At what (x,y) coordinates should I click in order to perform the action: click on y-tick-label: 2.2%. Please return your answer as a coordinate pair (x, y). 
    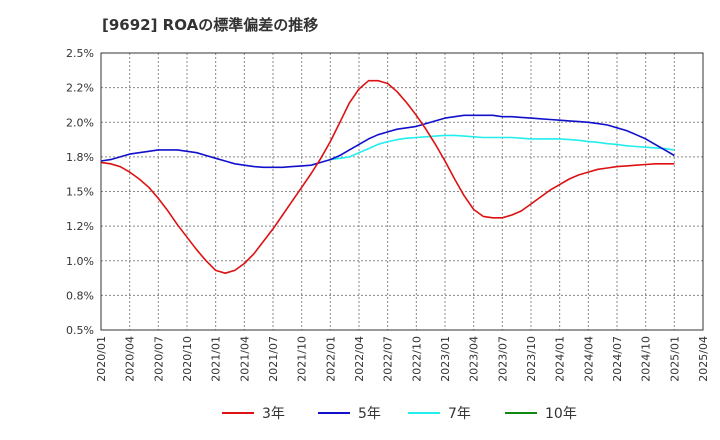
    Looking at the image, I should click on (80, 88).